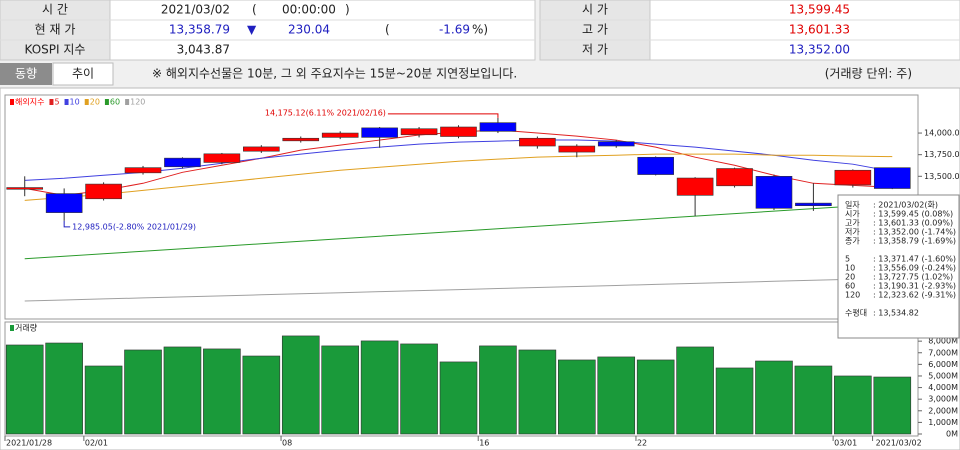 The height and width of the screenshot is (450, 960). I want to click on annotation: 12,985.05(-2.80% 2021/01/29), so click(134, 226).